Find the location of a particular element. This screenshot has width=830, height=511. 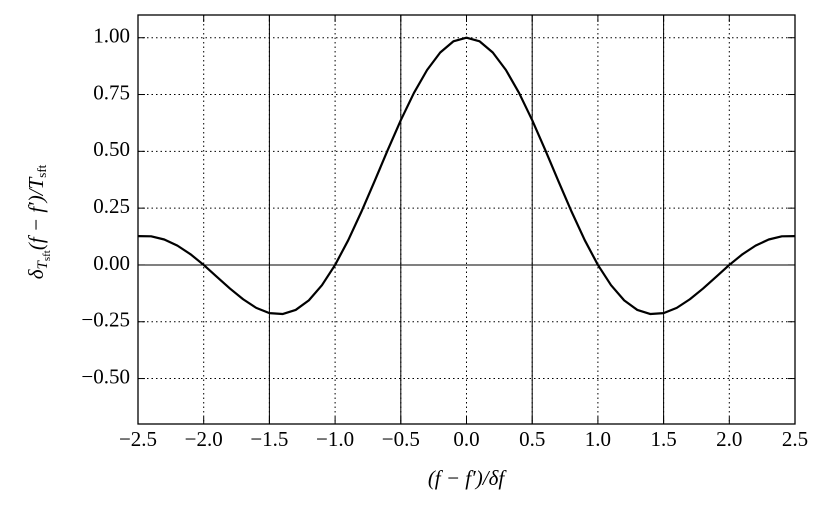

x-axis-label: (f − f′)/δf is located at coordinates (468, 478).